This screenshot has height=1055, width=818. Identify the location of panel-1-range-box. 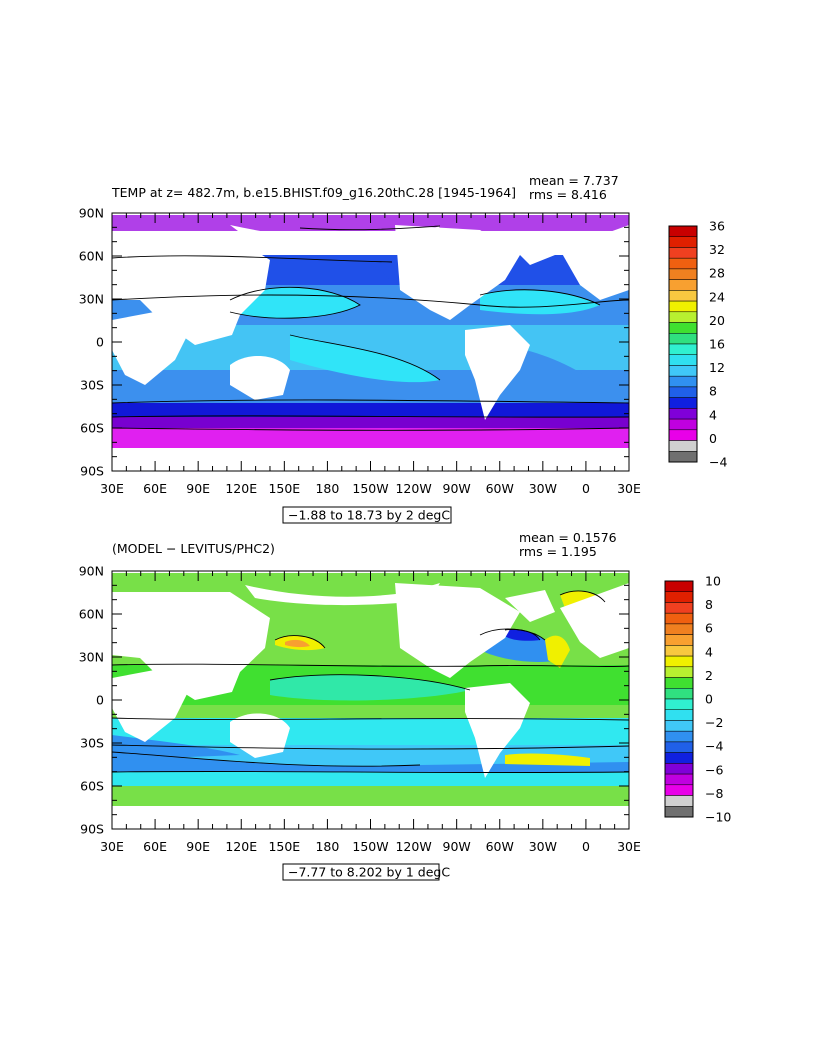
(367, 515).